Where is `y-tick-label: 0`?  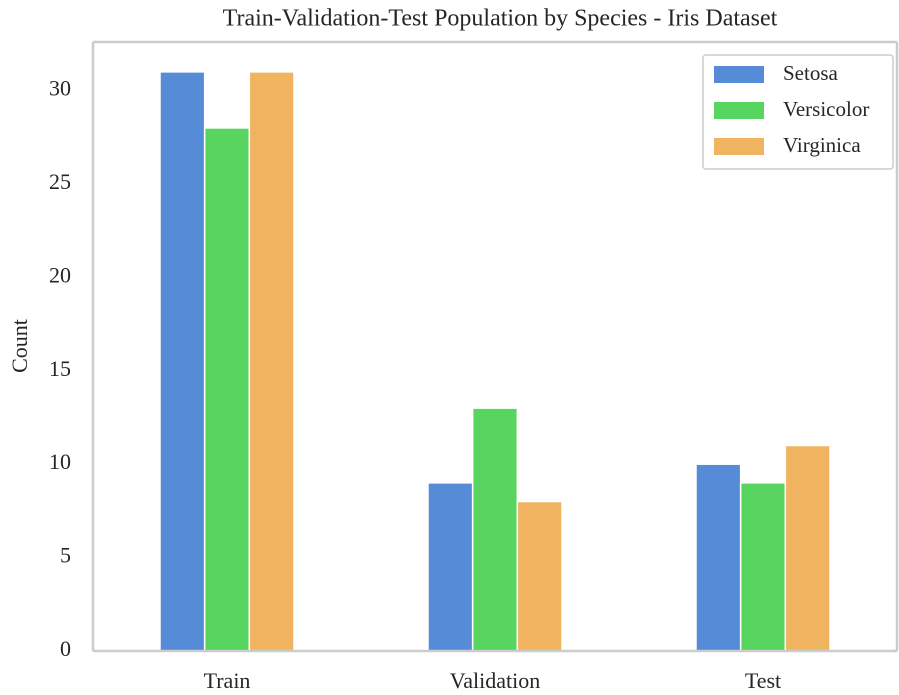
y-tick-label: 0 is located at coordinates (65, 648).